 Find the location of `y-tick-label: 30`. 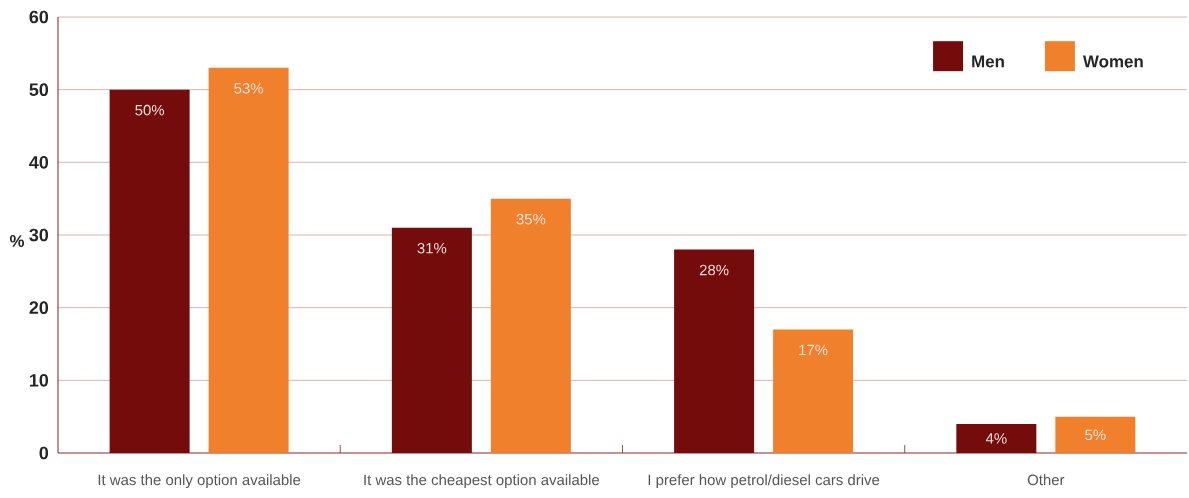

y-tick-label: 30 is located at coordinates (39, 235).